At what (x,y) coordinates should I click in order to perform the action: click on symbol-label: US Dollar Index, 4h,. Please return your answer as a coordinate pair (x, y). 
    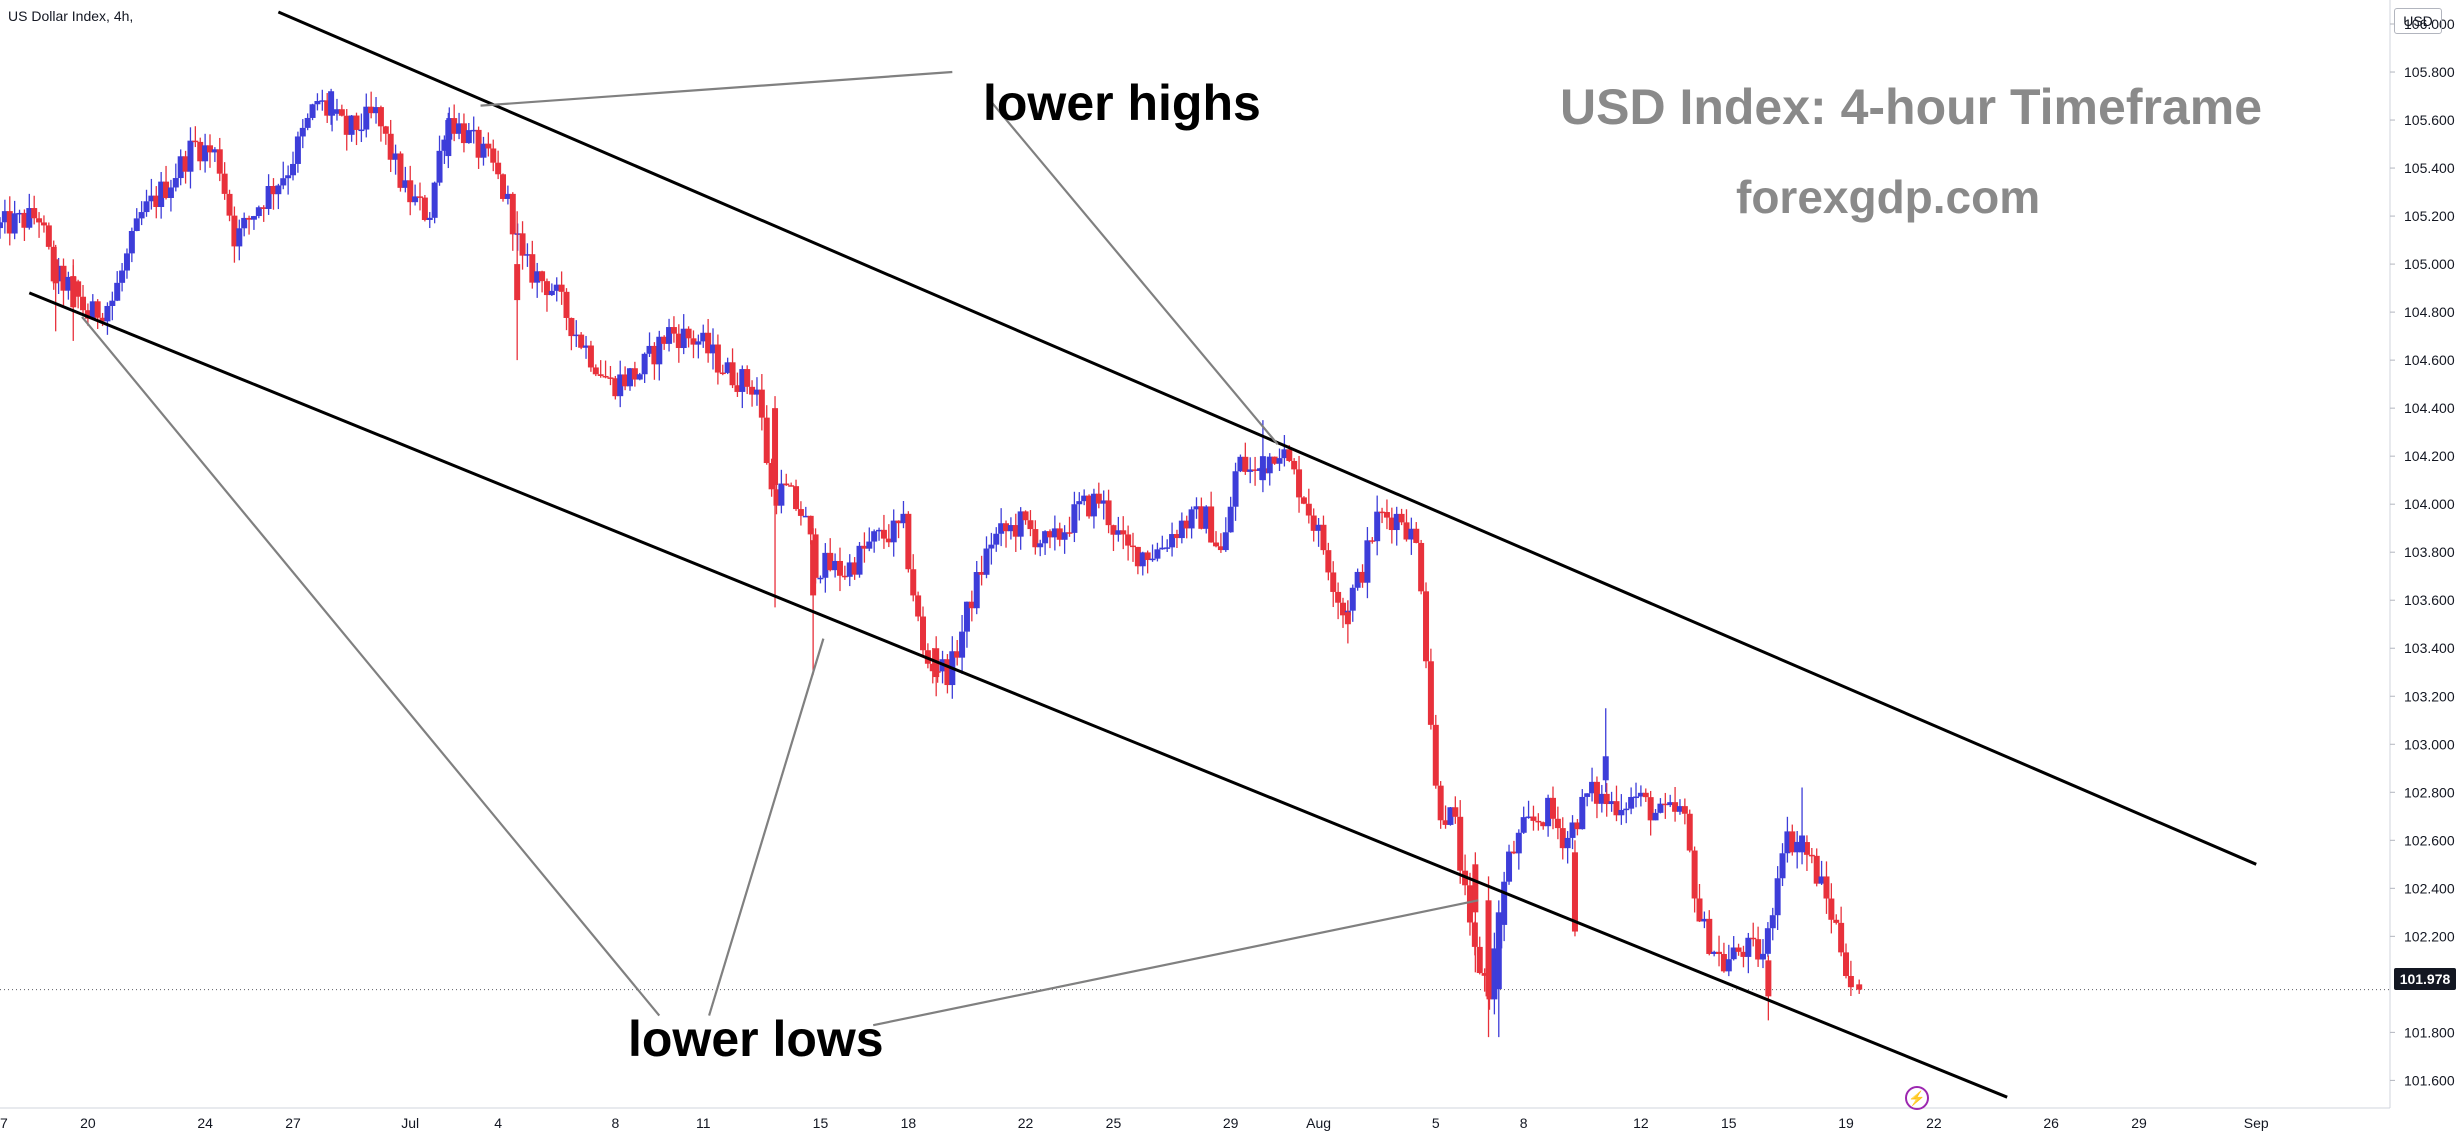
    Looking at the image, I should click on (71, 16).